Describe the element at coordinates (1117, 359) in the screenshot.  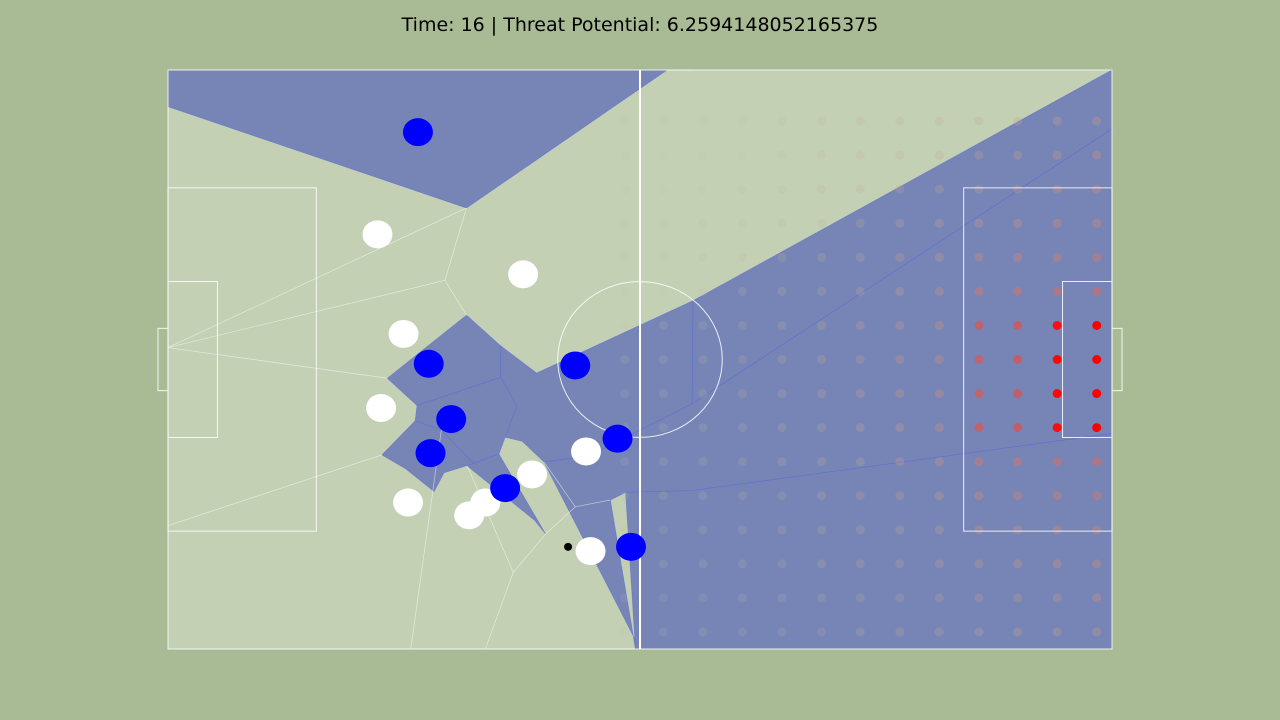
I see `right-goal` at that location.